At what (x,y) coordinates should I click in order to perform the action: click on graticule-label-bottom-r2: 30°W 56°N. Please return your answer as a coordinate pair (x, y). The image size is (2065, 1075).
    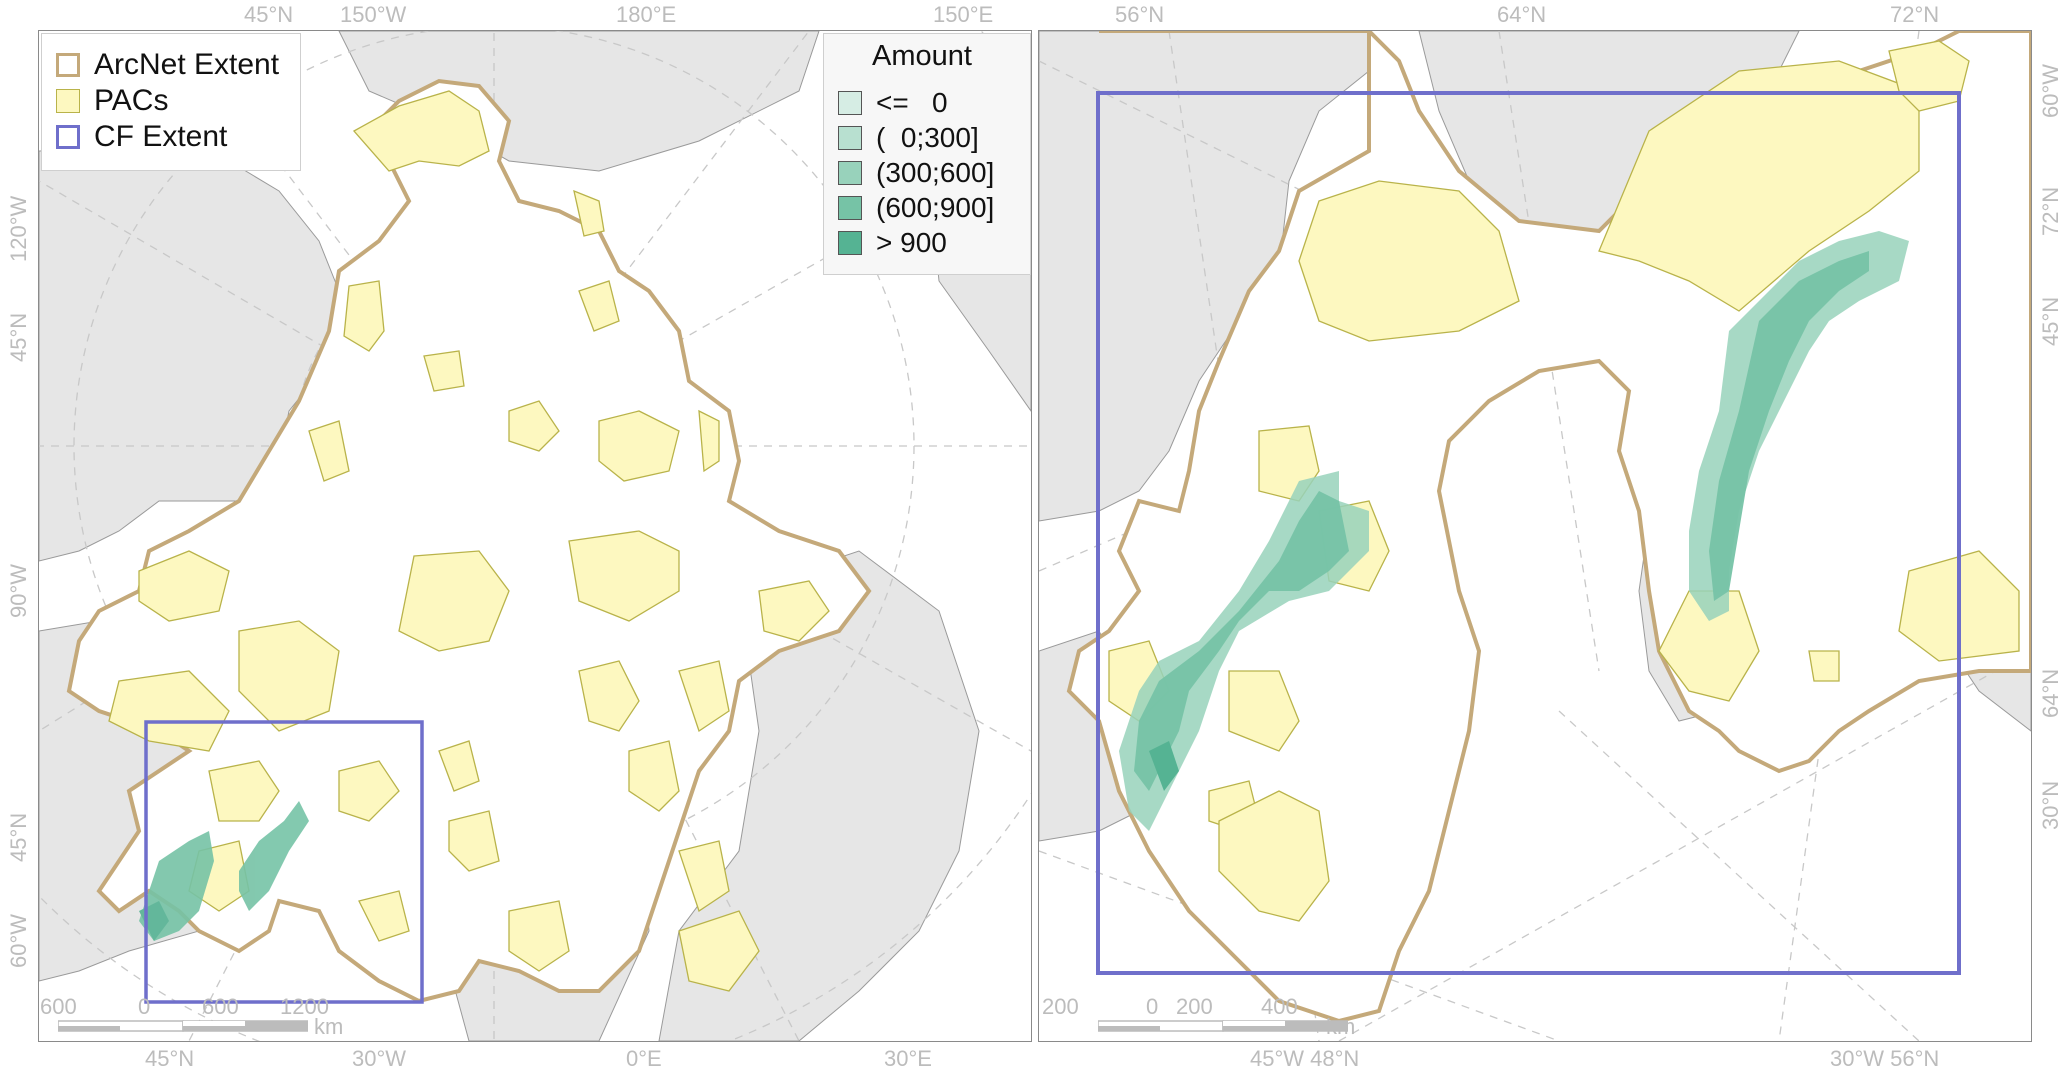
    Looking at the image, I should click on (1885, 1058).